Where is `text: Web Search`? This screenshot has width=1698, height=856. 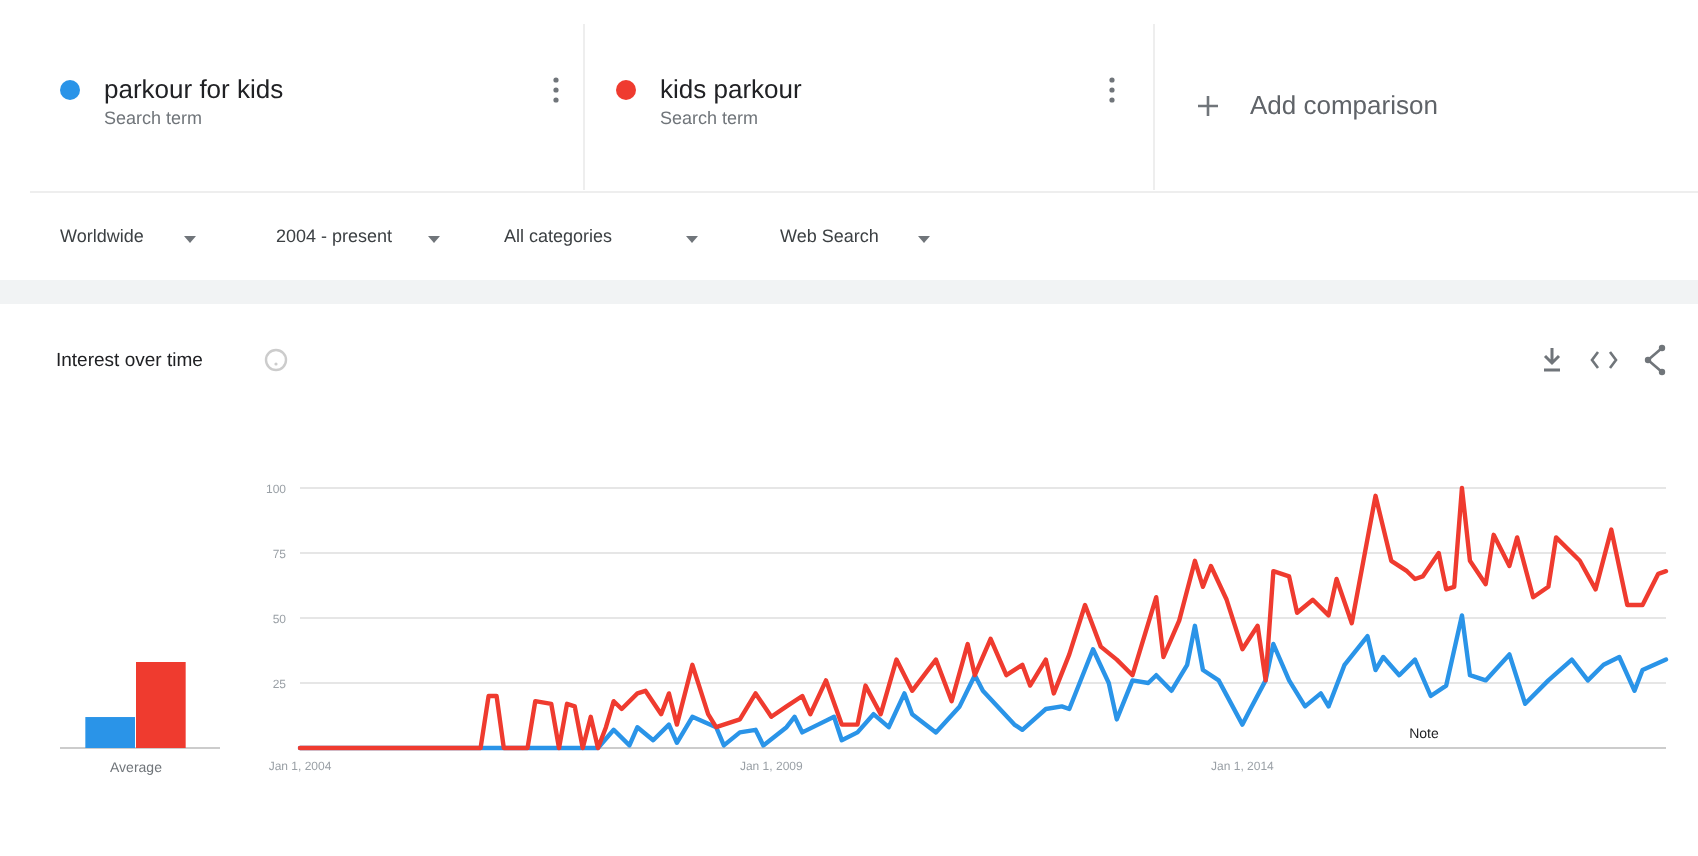 text: Web Search is located at coordinates (829, 236).